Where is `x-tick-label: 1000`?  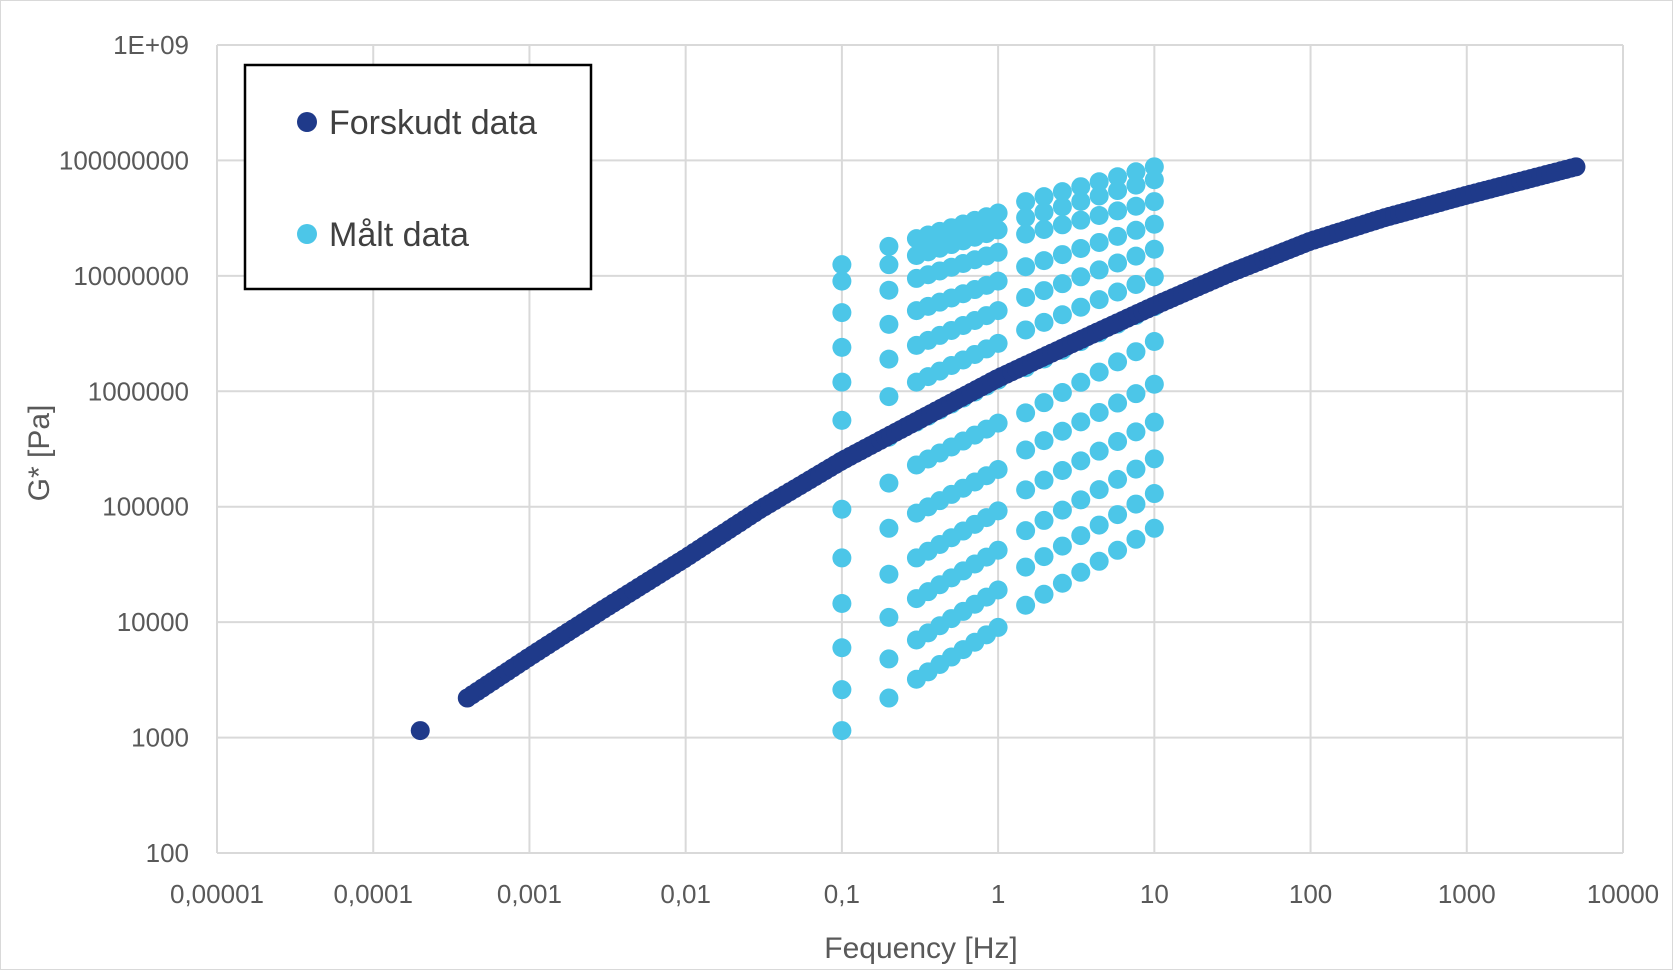 x-tick-label: 1000 is located at coordinates (1467, 894).